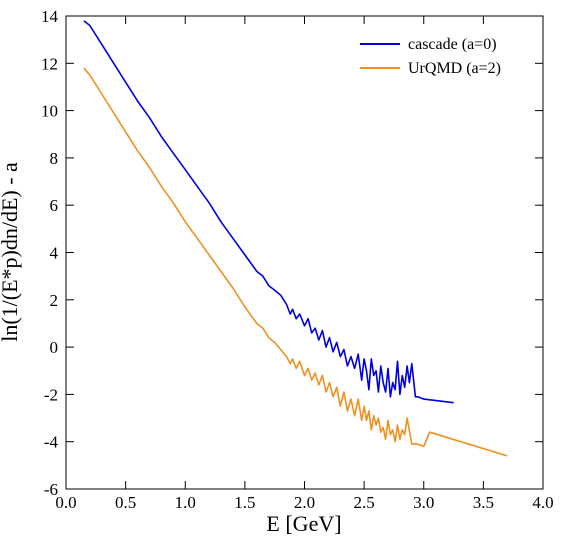 The width and height of the screenshot is (565, 540). Describe the element at coordinates (423, 502) in the screenshot. I see `x-tick-label: 3.0` at that location.